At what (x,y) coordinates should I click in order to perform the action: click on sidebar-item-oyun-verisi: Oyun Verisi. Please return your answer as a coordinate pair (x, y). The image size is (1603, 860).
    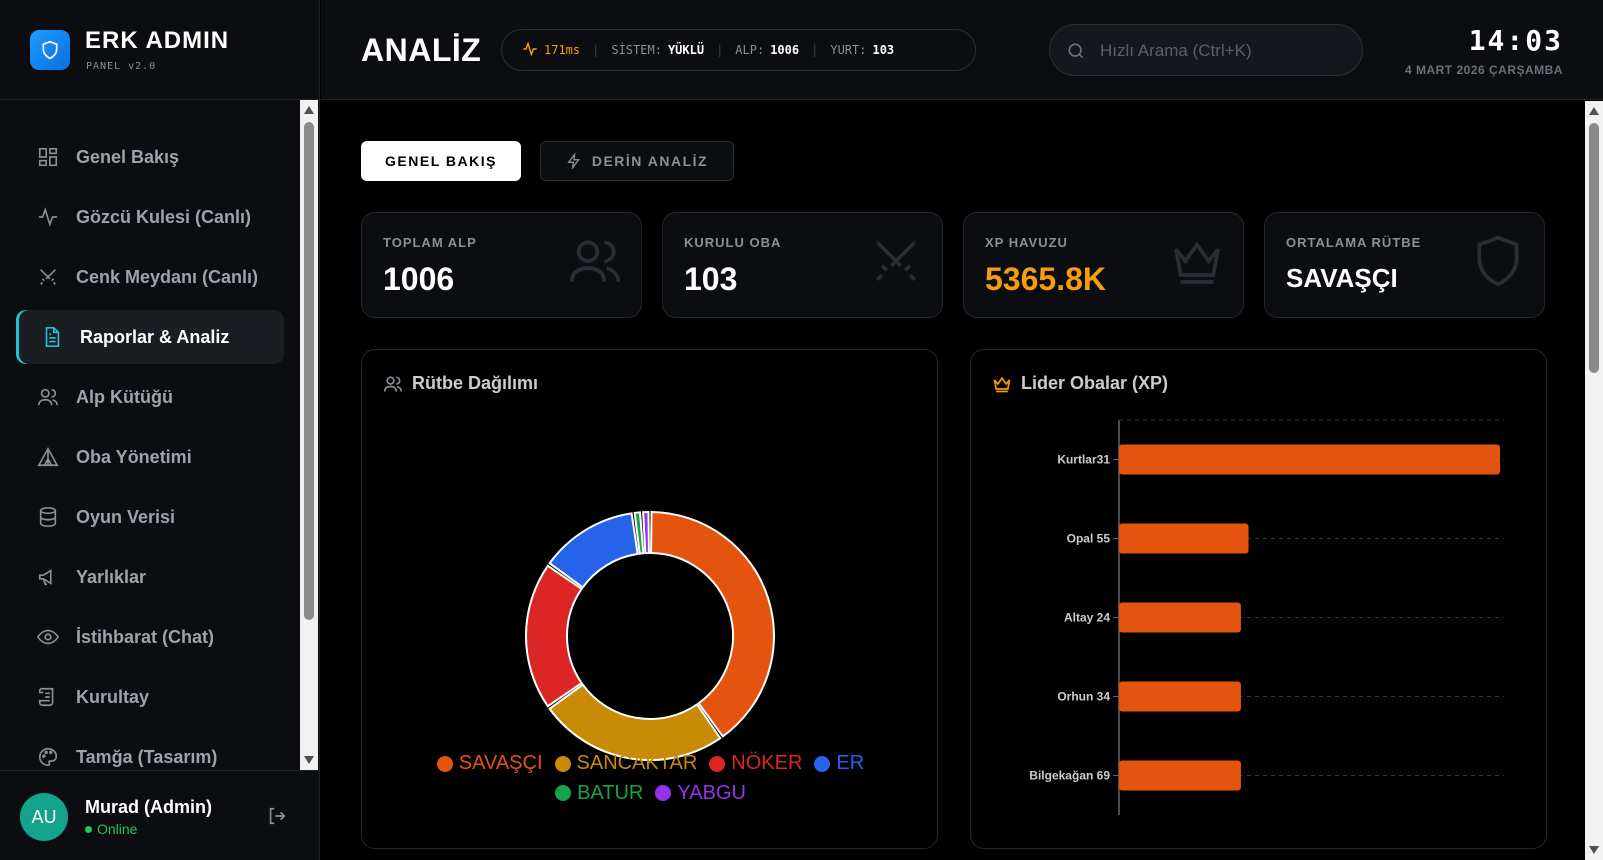
    Looking at the image, I should click on (150, 517).